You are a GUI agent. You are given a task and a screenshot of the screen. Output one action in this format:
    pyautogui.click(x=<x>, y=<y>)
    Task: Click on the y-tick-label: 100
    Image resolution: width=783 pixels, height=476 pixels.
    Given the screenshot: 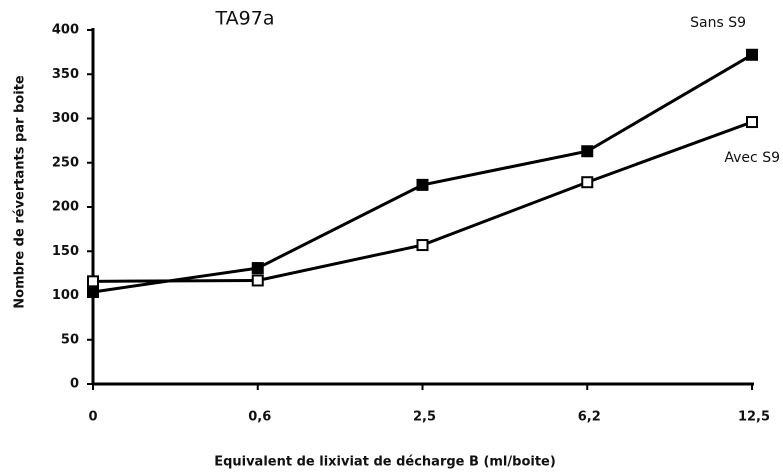 What is the action you would take?
    pyautogui.click(x=65, y=295)
    